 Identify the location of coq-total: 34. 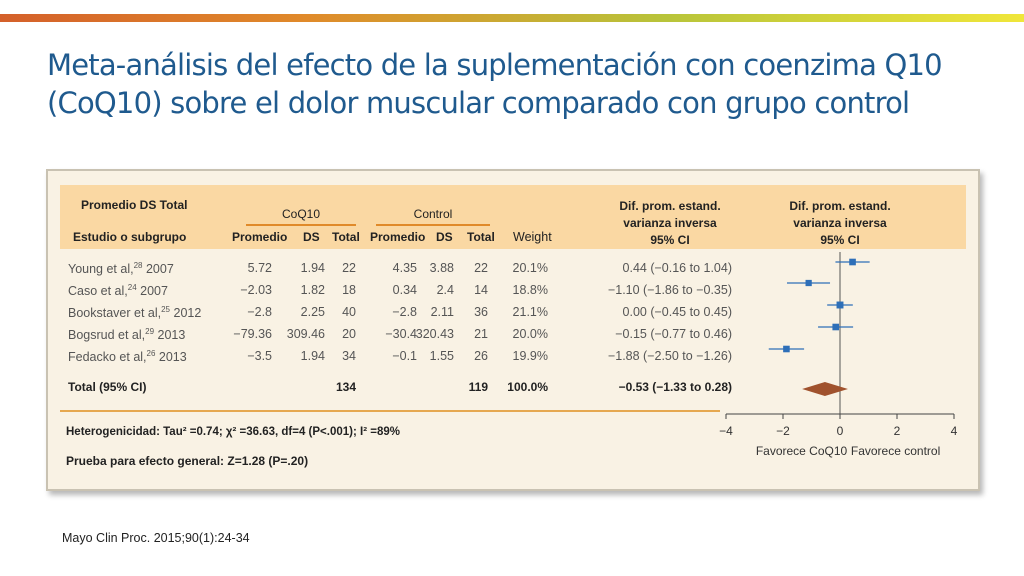
(349, 356).